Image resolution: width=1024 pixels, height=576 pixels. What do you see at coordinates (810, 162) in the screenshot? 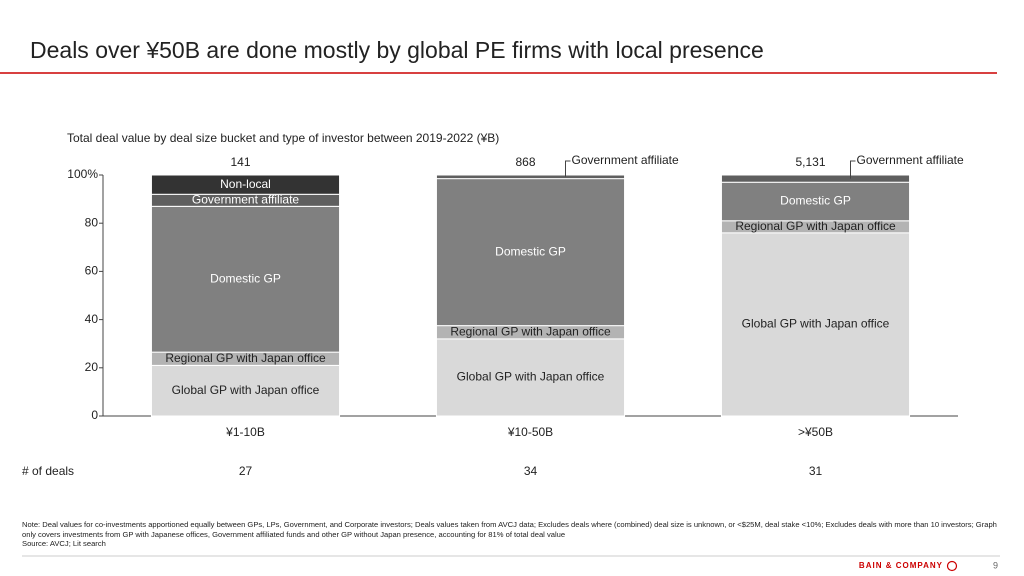
I see `total-label: 5,131` at bounding box center [810, 162].